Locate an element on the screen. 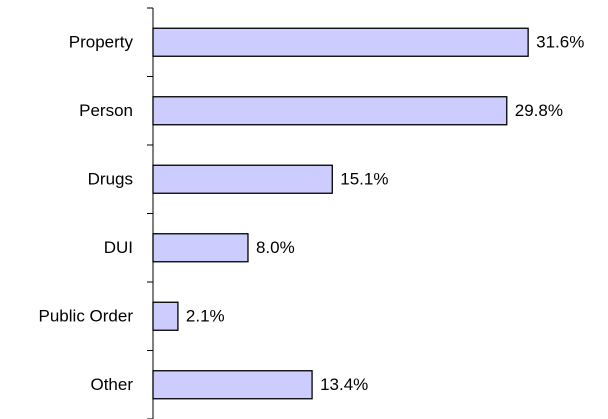  value-label: 2.1% is located at coordinates (205, 316).